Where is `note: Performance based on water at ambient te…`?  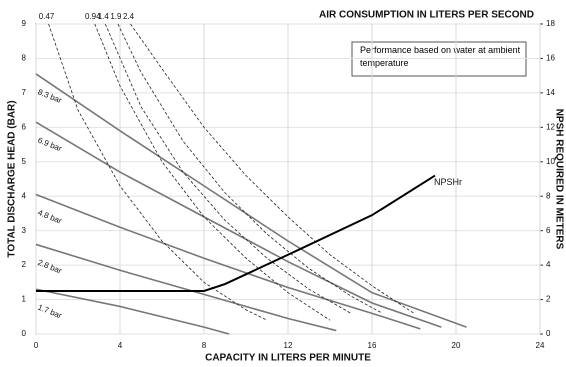
note: Performance based on water at ambient te… is located at coordinates (440, 56).